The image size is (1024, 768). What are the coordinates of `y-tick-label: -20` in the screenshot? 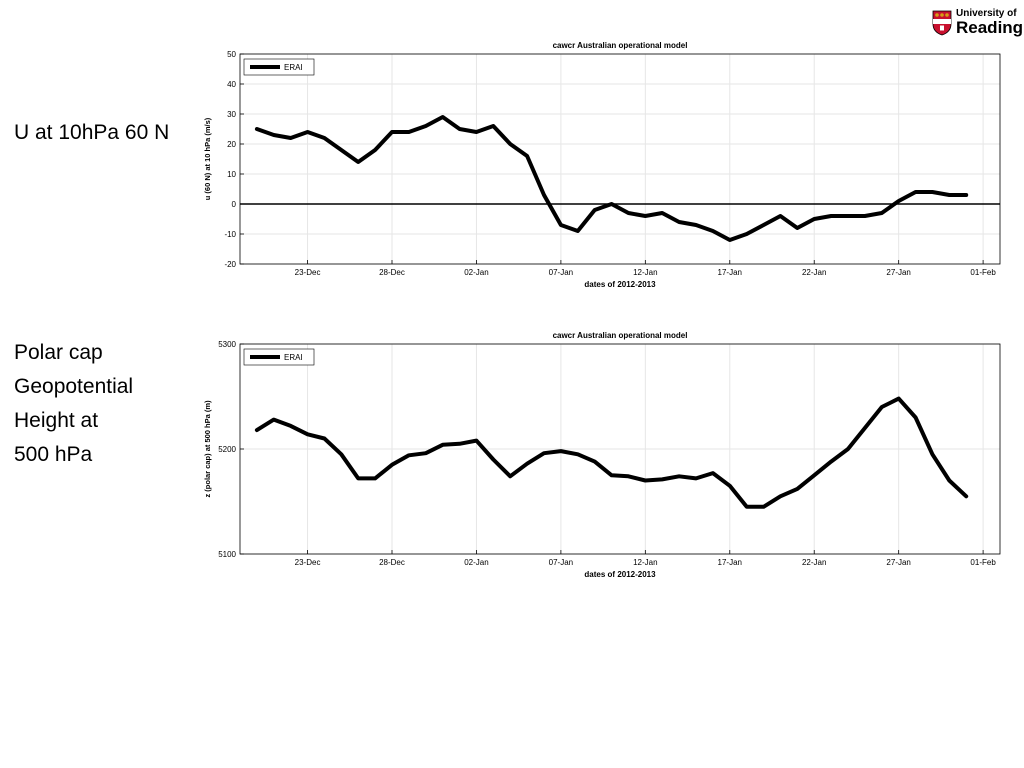 It's located at (230, 264).